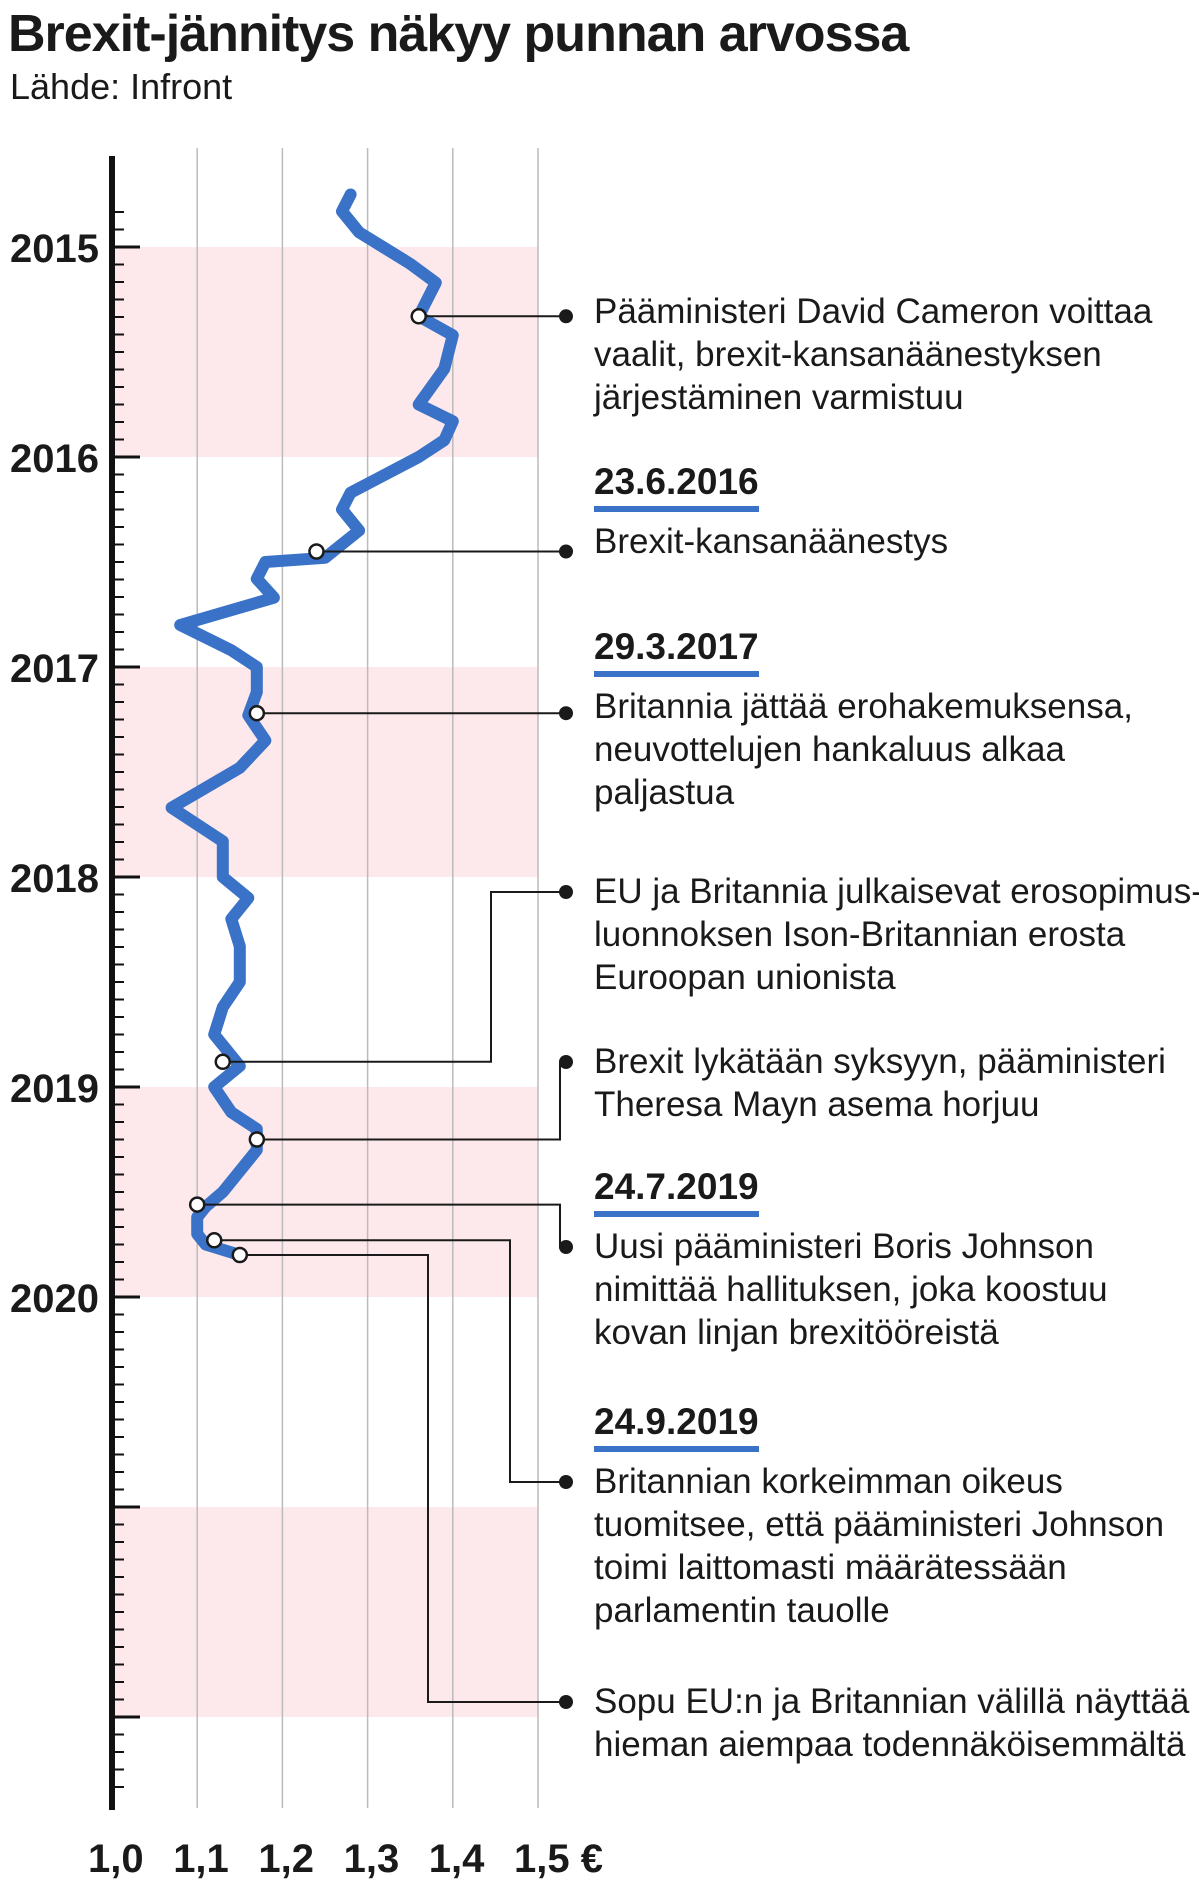 This screenshot has height=1898, width=1199. Describe the element at coordinates (742, 1610) in the screenshot. I see `annotation-line: parlamentin tauolle` at that location.